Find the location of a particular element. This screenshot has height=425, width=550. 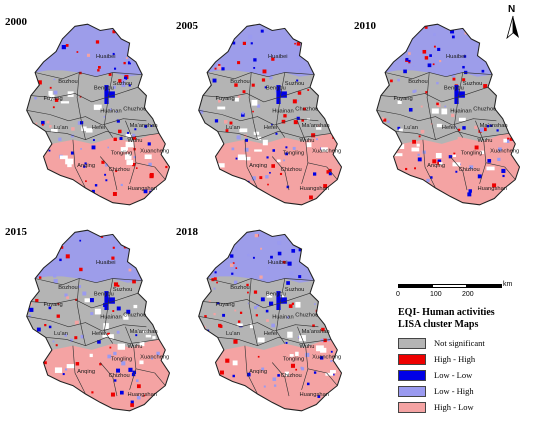

city-label: Huaibei is located at coordinates (278, 57).